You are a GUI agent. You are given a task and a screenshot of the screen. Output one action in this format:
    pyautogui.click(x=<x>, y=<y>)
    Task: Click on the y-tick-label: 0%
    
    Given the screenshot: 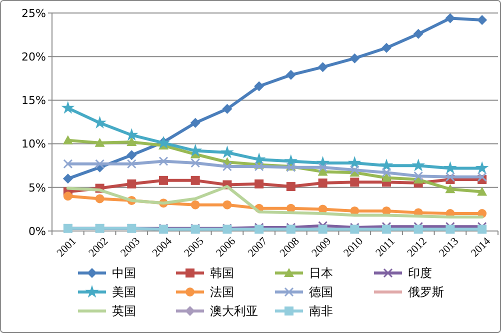 What is the action you would take?
    pyautogui.click(x=37, y=231)
    